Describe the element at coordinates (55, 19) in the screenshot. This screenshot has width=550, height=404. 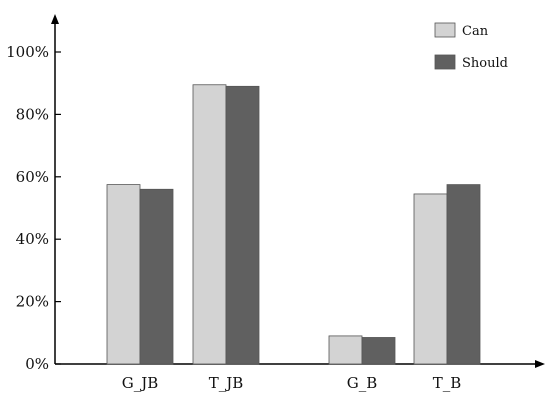
I see `y-axis-arrow` at that location.